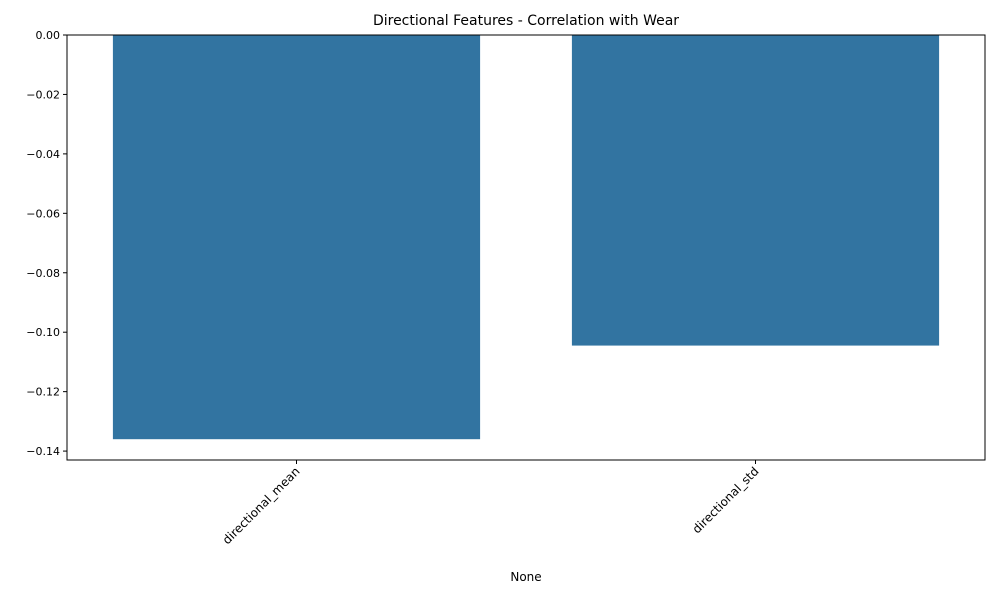 The image size is (1000, 604). Describe the element at coordinates (46, 243) in the screenshot. I see `y-axis: 0.00 −0.02 −0.04 −0.06 −0.08 −0.10 −0.12 −0.14` at that location.